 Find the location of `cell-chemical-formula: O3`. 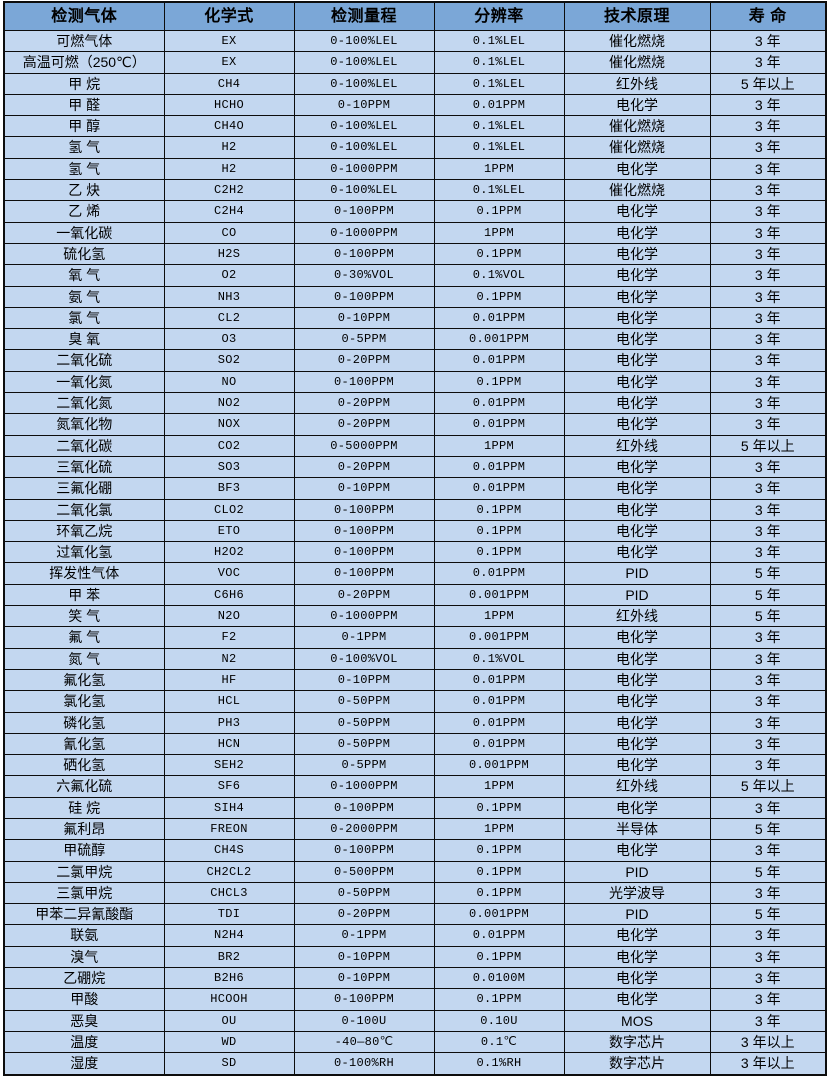

cell-chemical-formula: O3 is located at coordinates (229, 339).